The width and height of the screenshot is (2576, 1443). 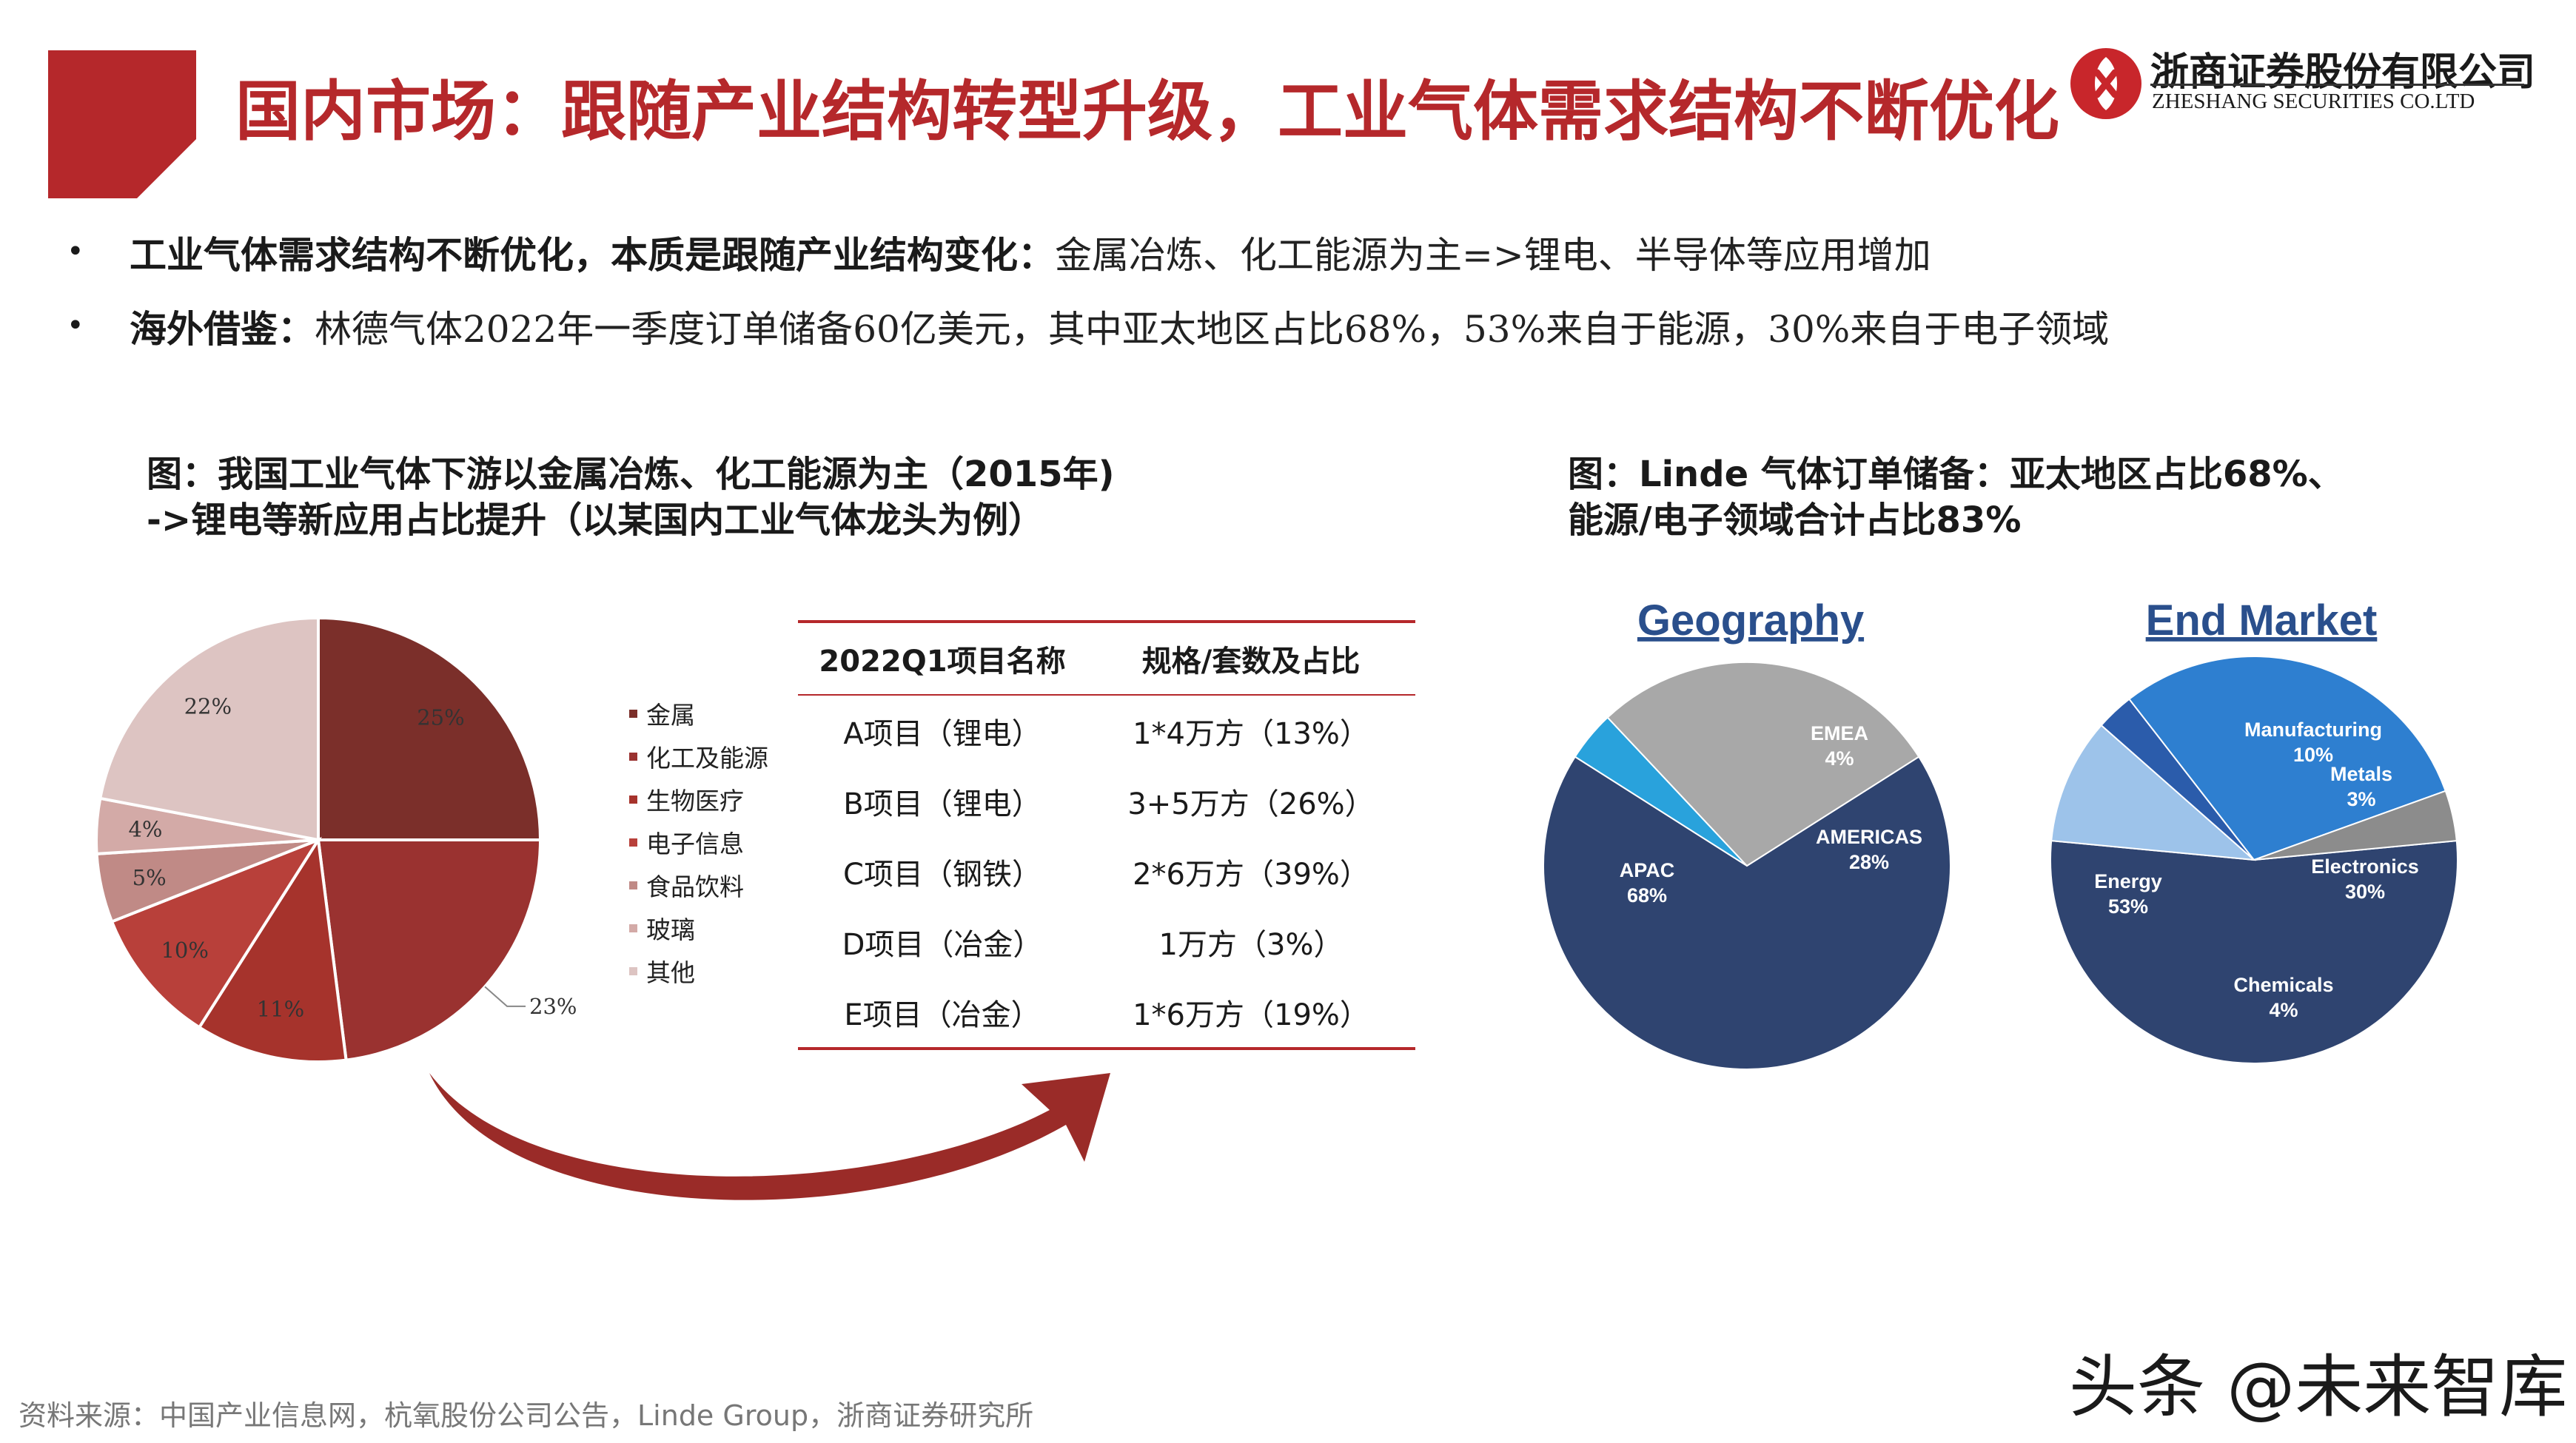 I want to click on table-bottom-rule, so click(x=1106, y=1048).